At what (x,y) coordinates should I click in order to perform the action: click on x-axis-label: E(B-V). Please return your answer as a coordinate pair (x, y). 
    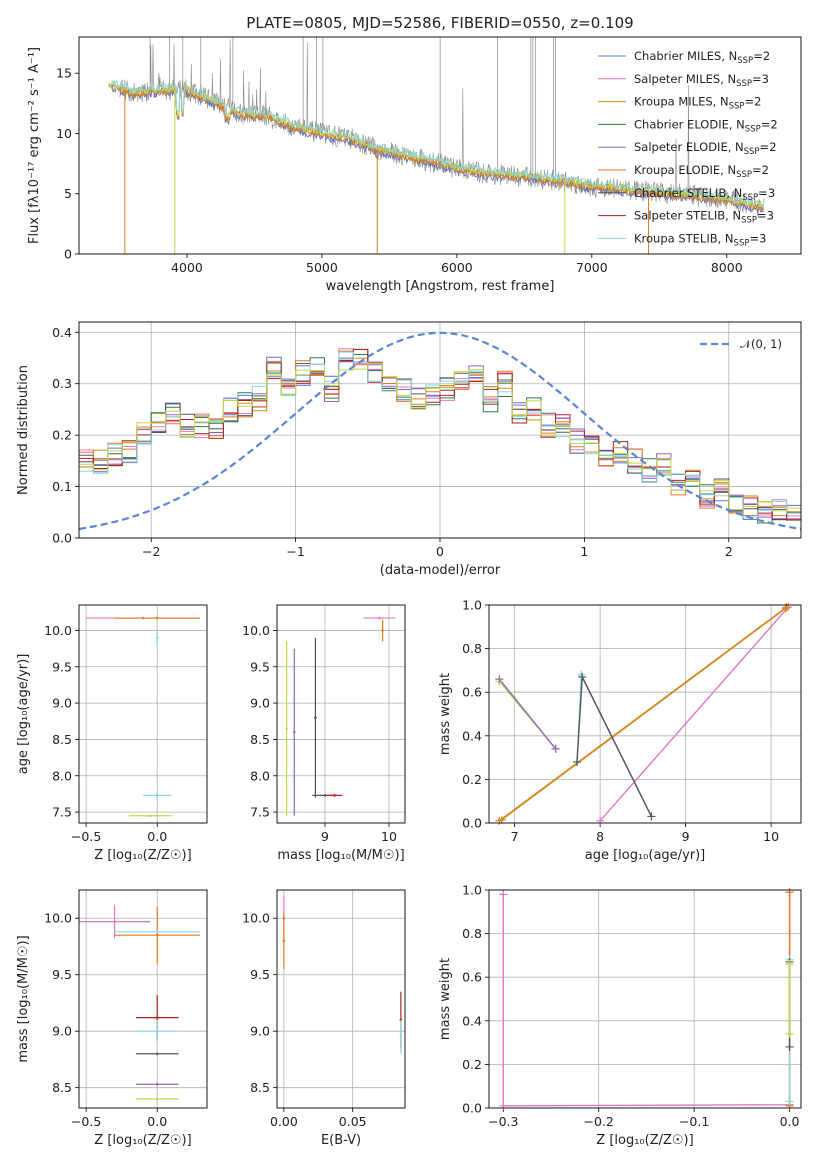
    Looking at the image, I should click on (341, 1140).